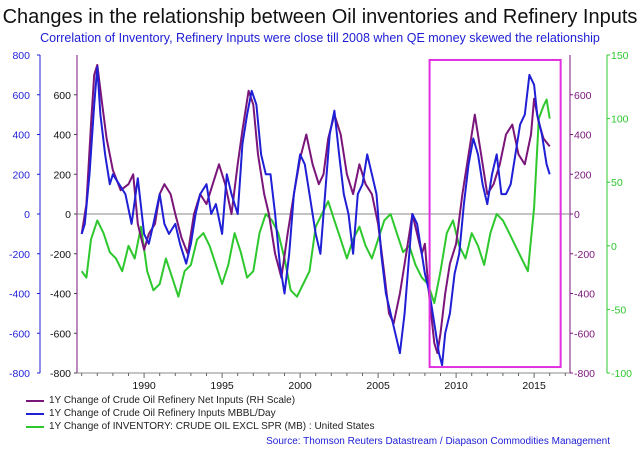 The width and height of the screenshot is (640, 449). Describe the element at coordinates (300, 386) in the screenshot. I see `x-axis-tick-label: 2000` at that location.